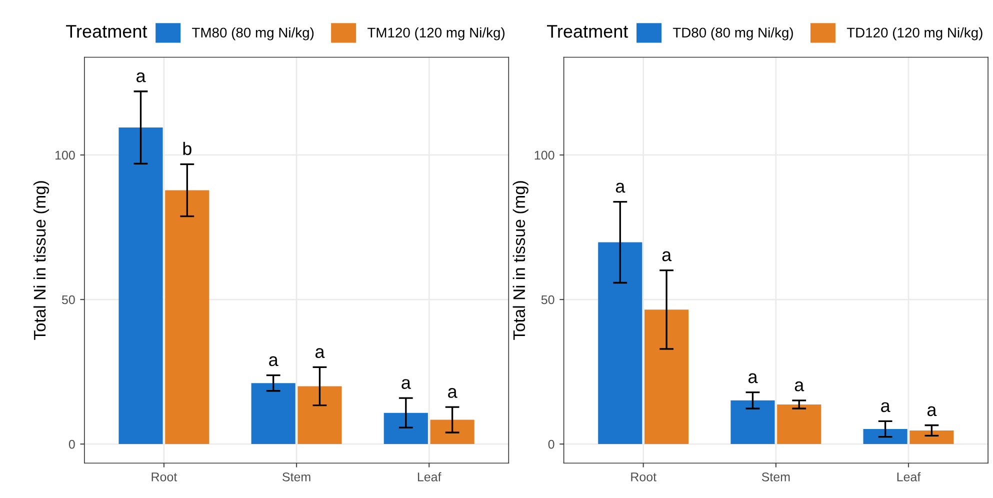  Describe the element at coordinates (253, 33) in the screenshot. I see `legend-label: TM80 (80 mg Ni/kg)` at that location.